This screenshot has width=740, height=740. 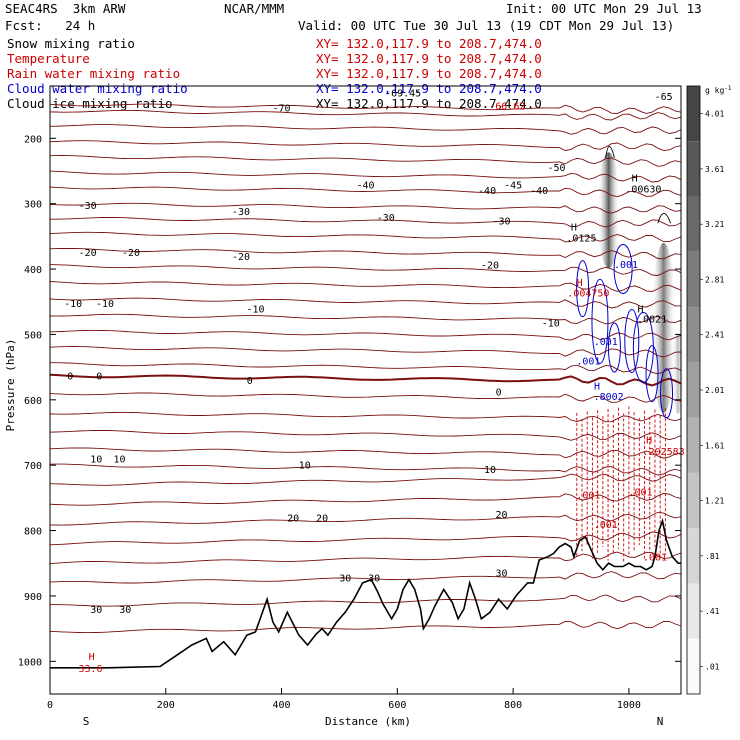 I want to click on x-axis-label: Distance (km), so click(x=368, y=721).